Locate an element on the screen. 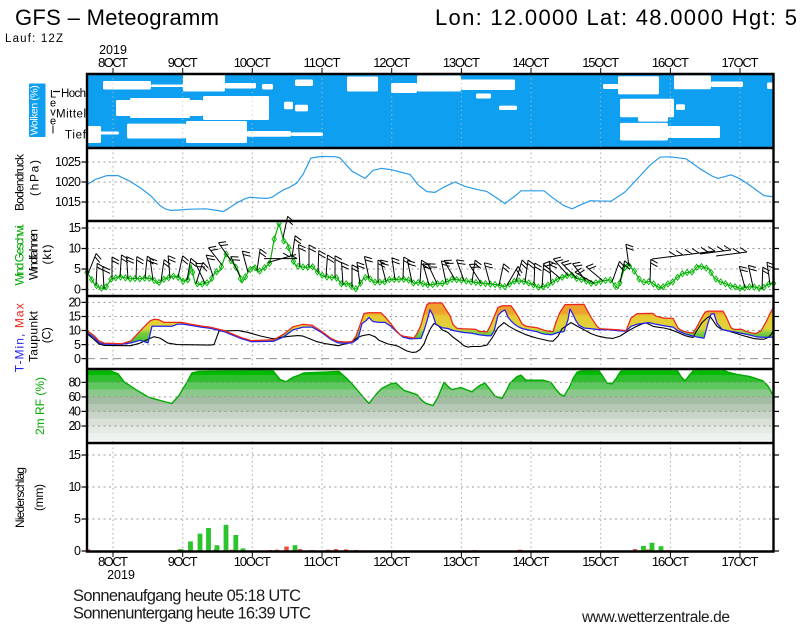 The image size is (800, 625). svg-text:Sonnenuntergang heute 16:39 UT: Sonnenuntergang heute 16:39 UTC is located at coordinates (192, 614).